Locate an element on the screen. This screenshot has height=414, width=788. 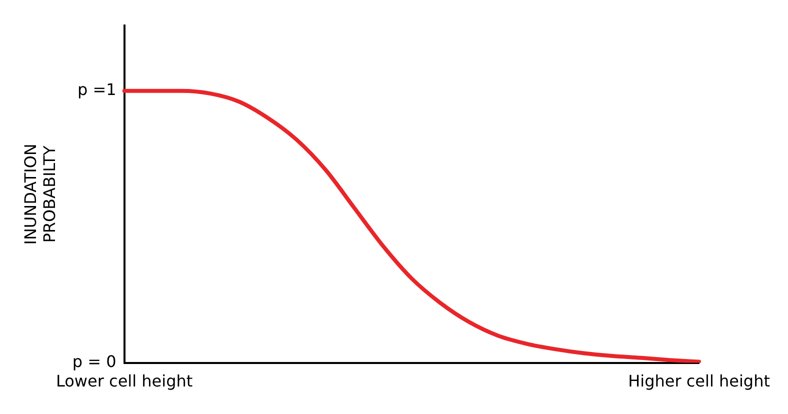
x-tick-label: Higher cell height is located at coordinates (699, 381).